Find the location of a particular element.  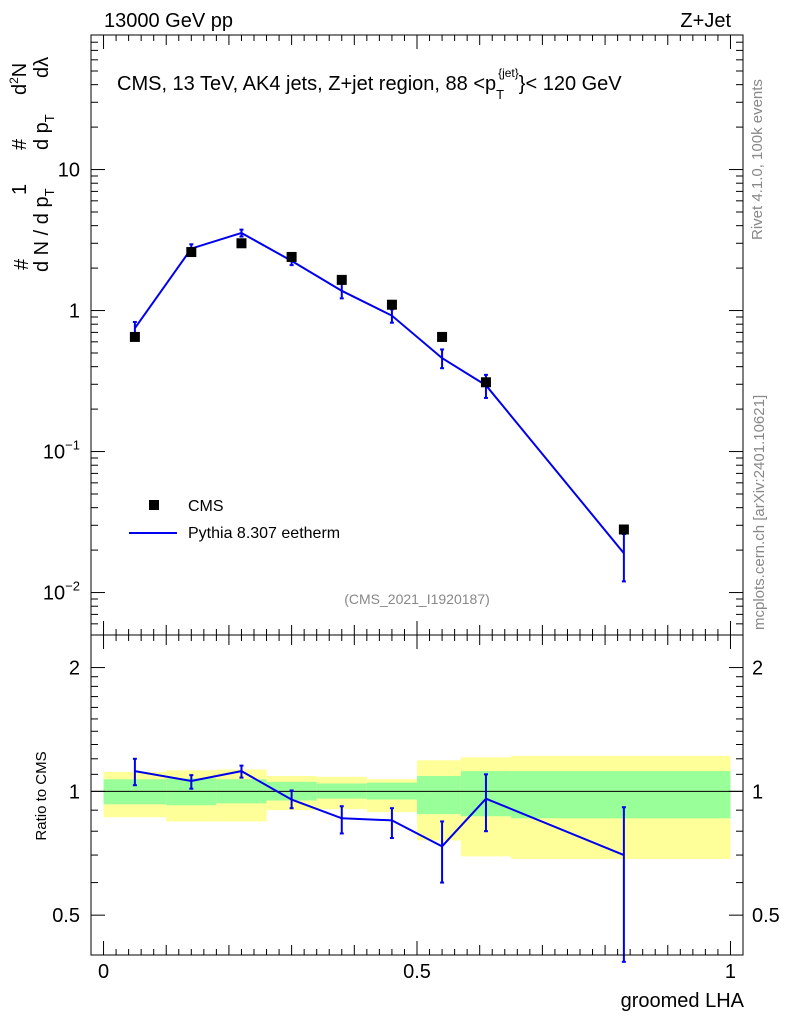

y-label-dlambda: dλ is located at coordinates (42, 67).